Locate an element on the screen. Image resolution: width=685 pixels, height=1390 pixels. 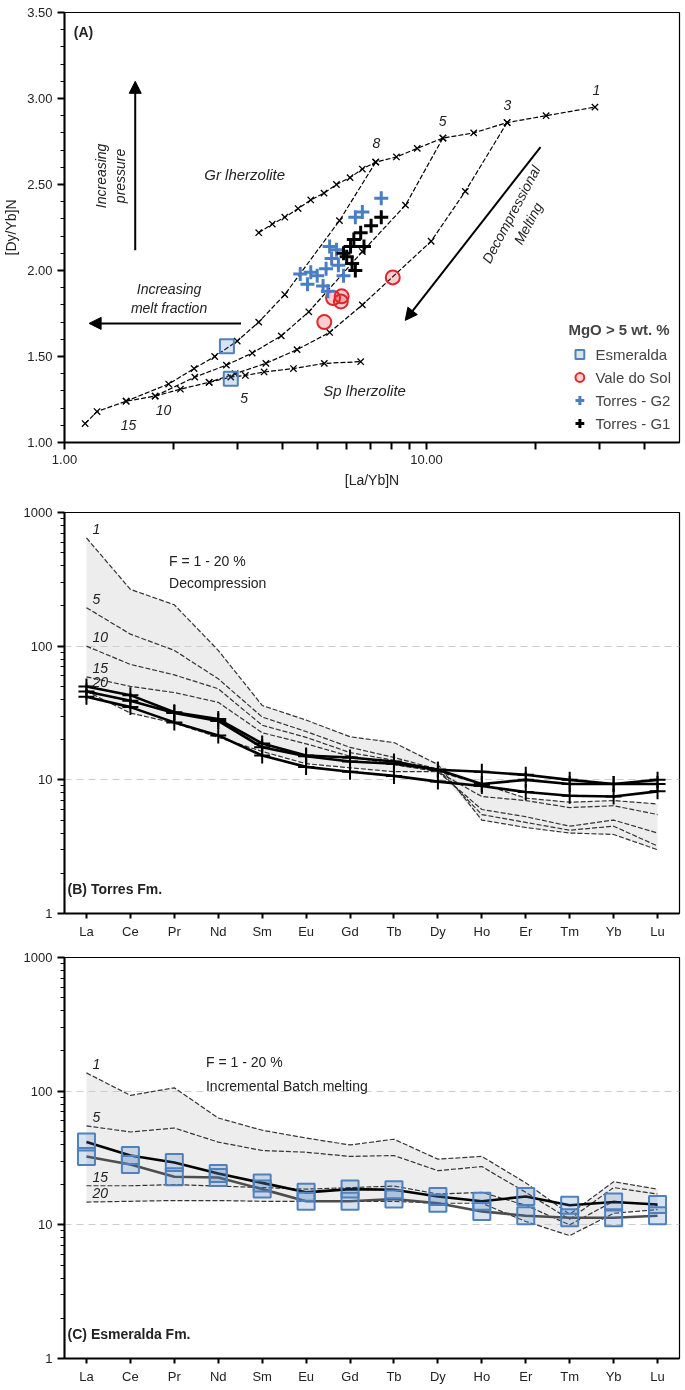
series-label: 20 is located at coordinates (100, 1193).